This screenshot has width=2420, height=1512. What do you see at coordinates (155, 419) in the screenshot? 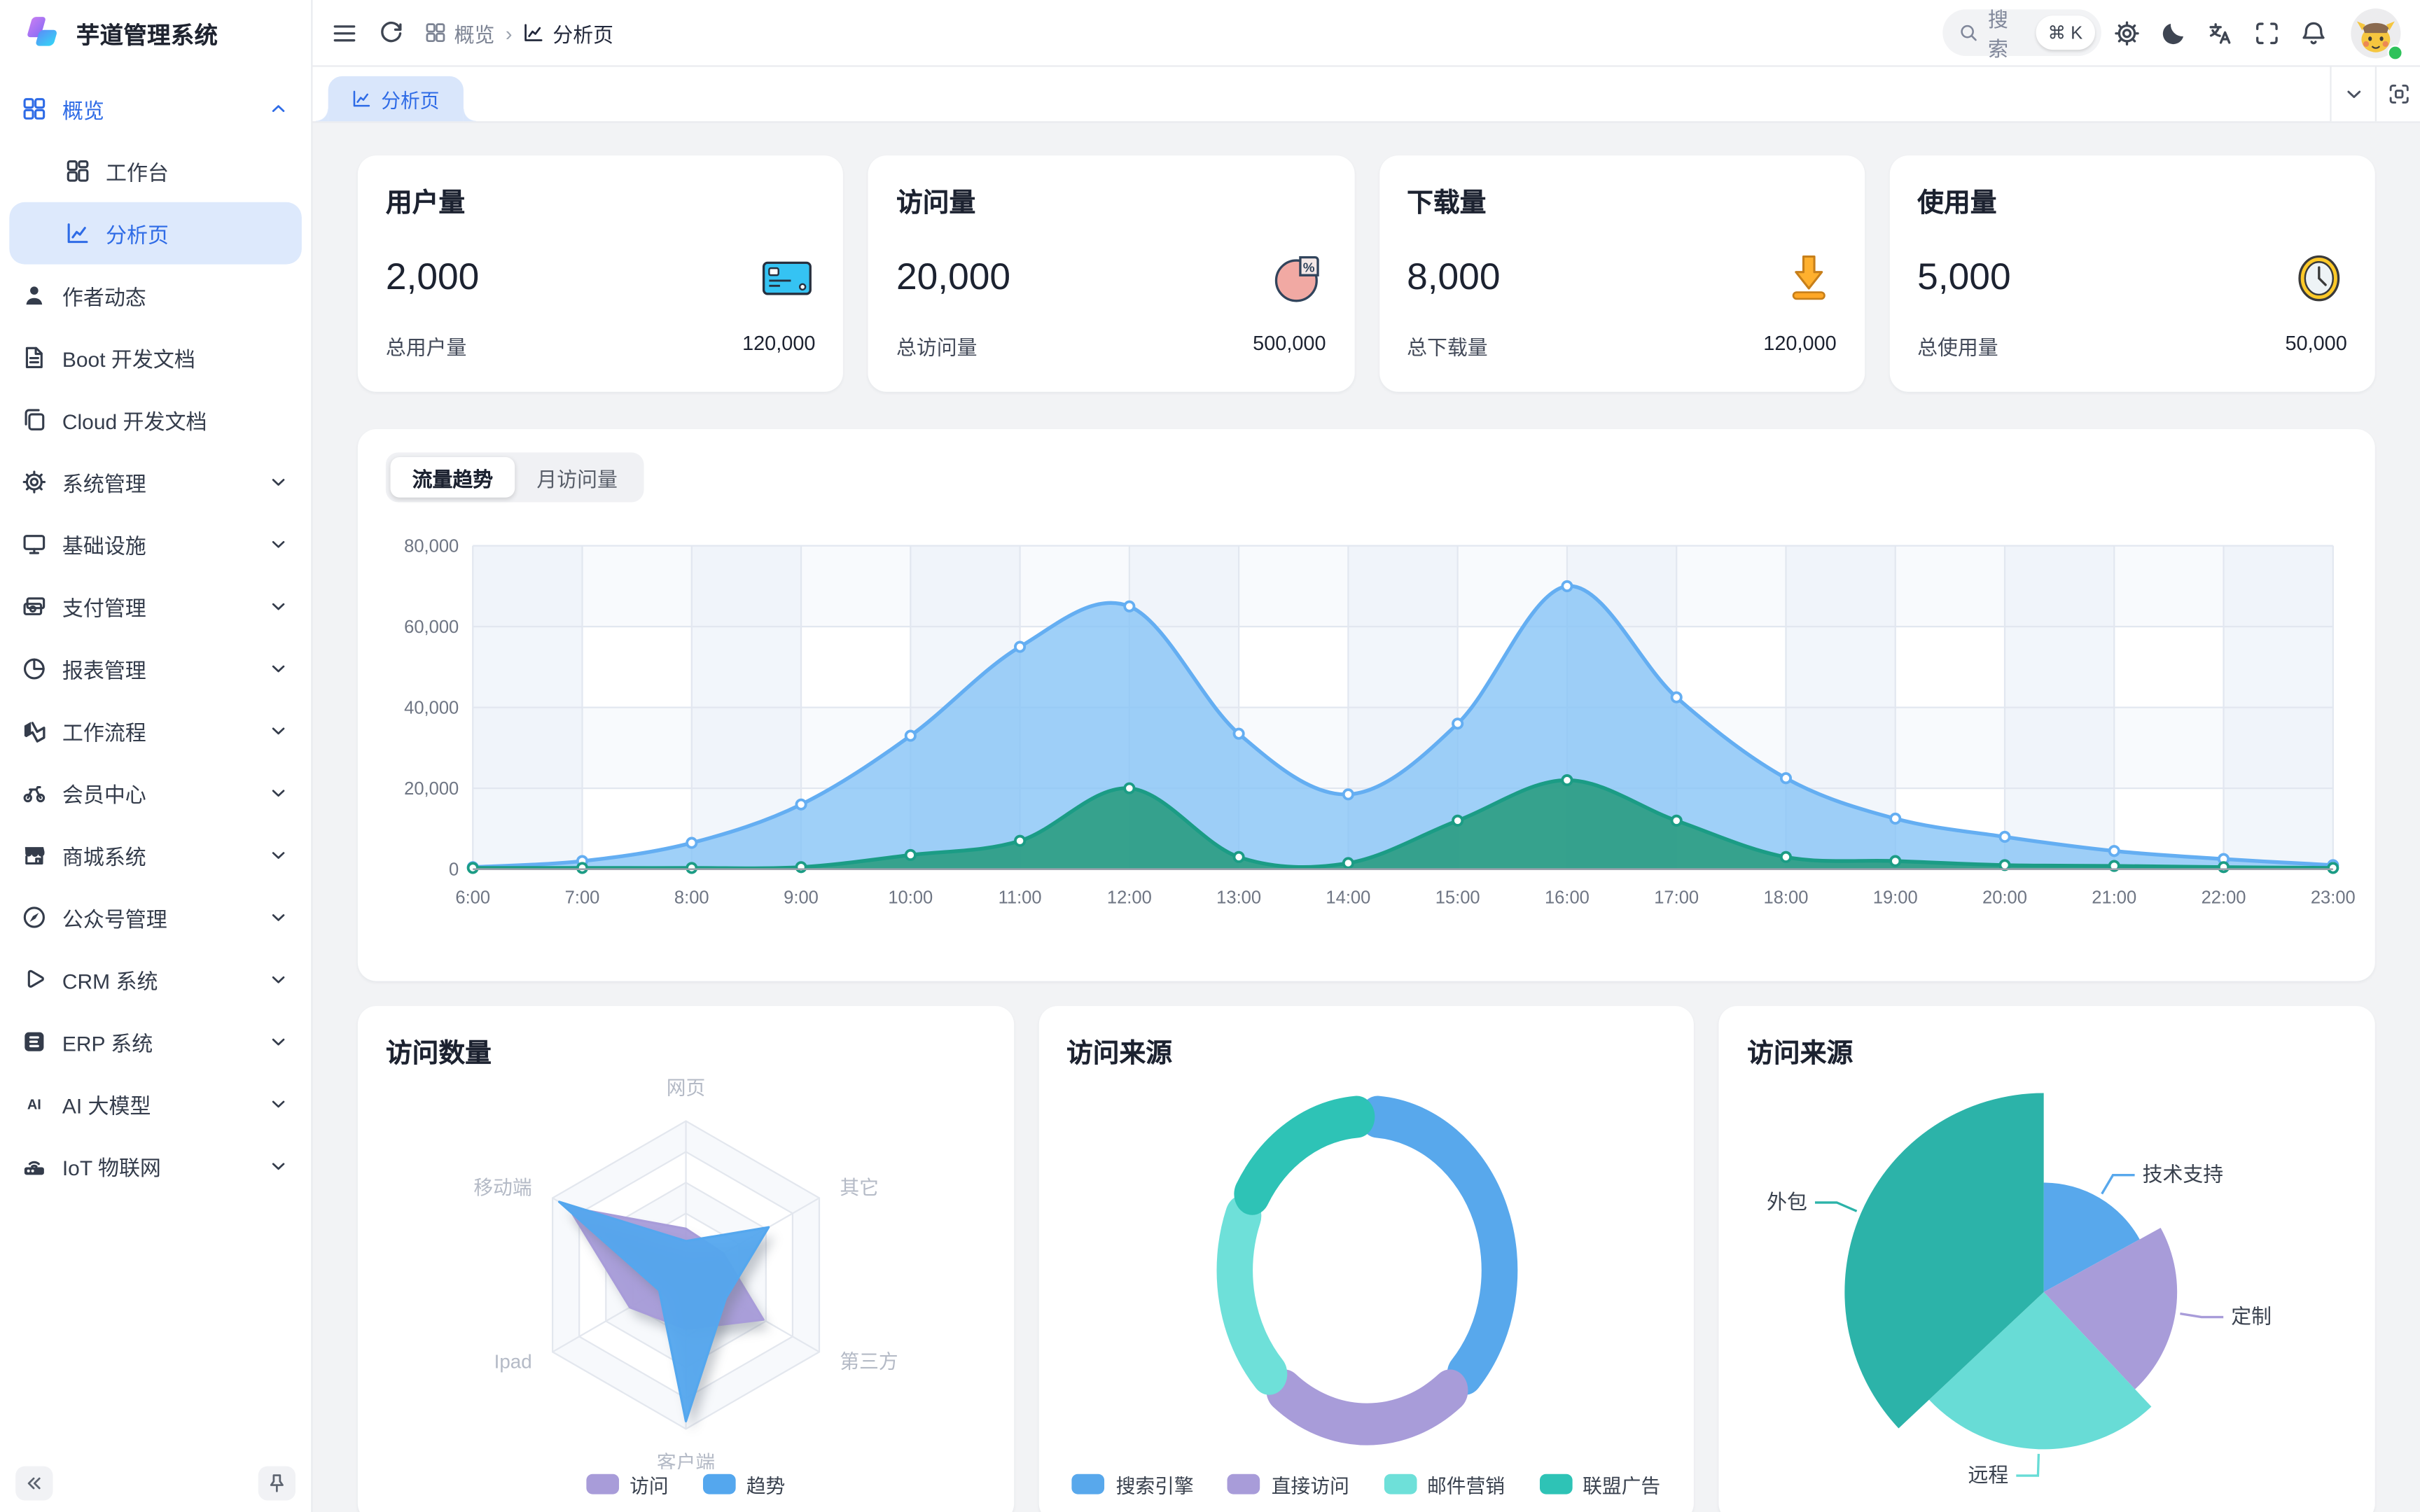
I see `sidebar-item-docs: Cloud 开发文档` at bounding box center [155, 419].